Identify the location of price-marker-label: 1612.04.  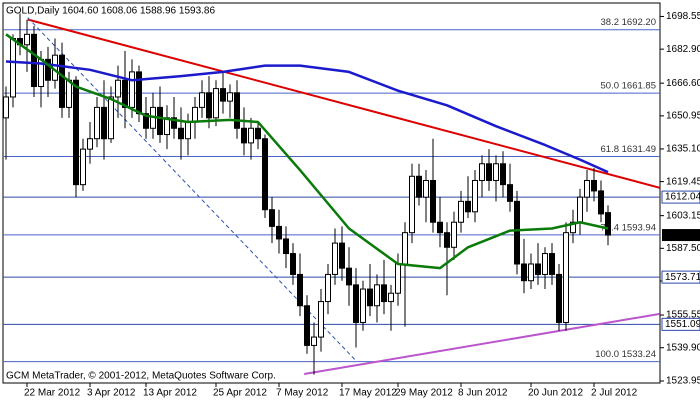
(682, 197).